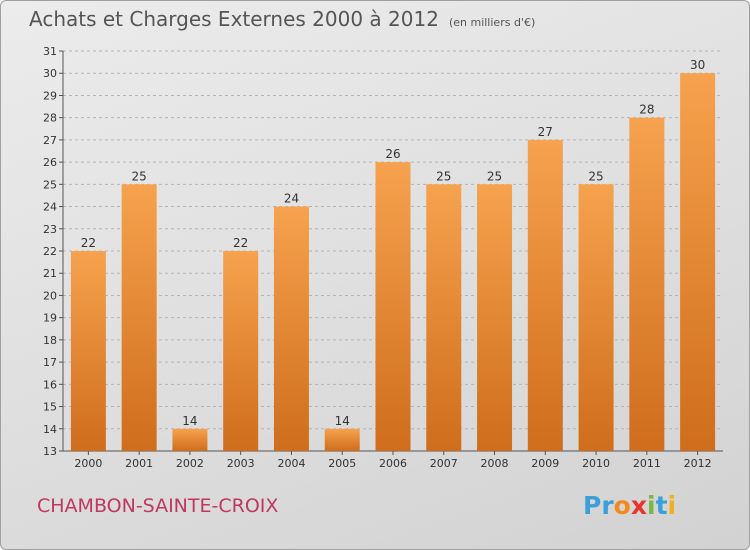 The image size is (750, 550). Describe the element at coordinates (291, 199) in the screenshot. I see `bar-value-label: 24` at that location.